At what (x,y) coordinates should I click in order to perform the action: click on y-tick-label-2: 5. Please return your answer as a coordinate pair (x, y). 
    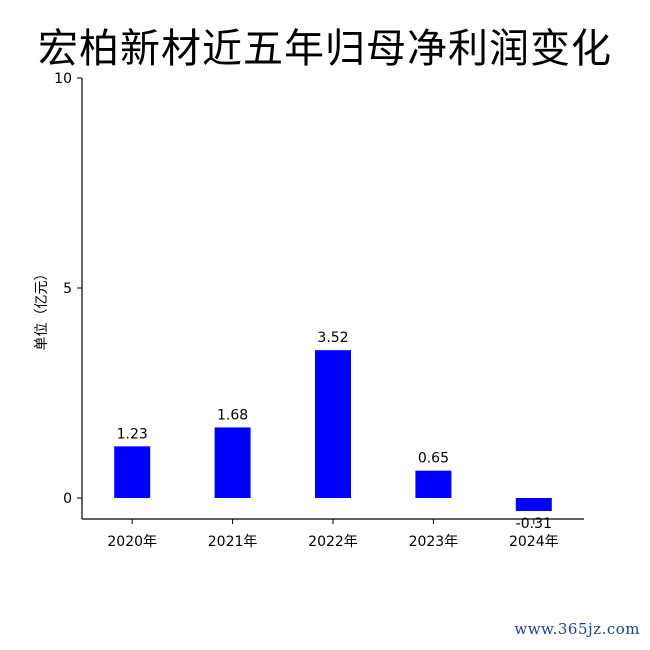
    Looking at the image, I should click on (67, 289).